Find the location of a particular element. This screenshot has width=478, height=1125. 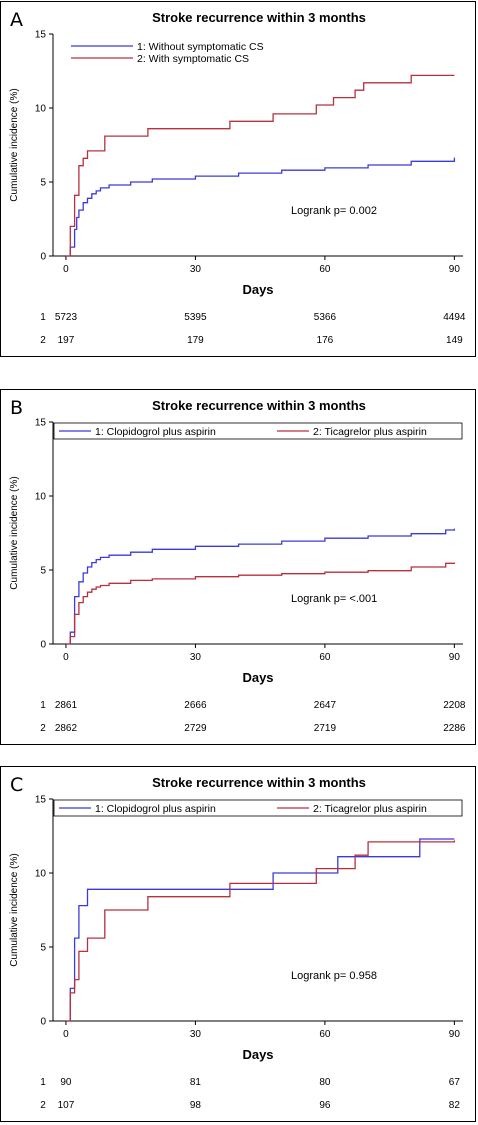

panel-letter: B is located at coordinates (16, 408).